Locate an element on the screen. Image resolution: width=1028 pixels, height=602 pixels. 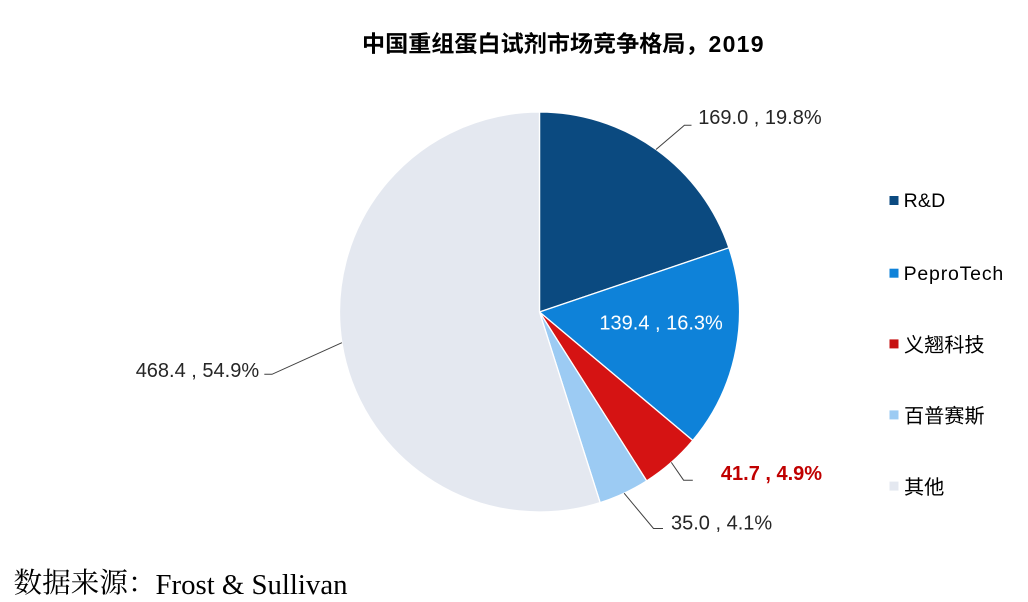
svg-text: R&D is located at coordinates (925, 201).